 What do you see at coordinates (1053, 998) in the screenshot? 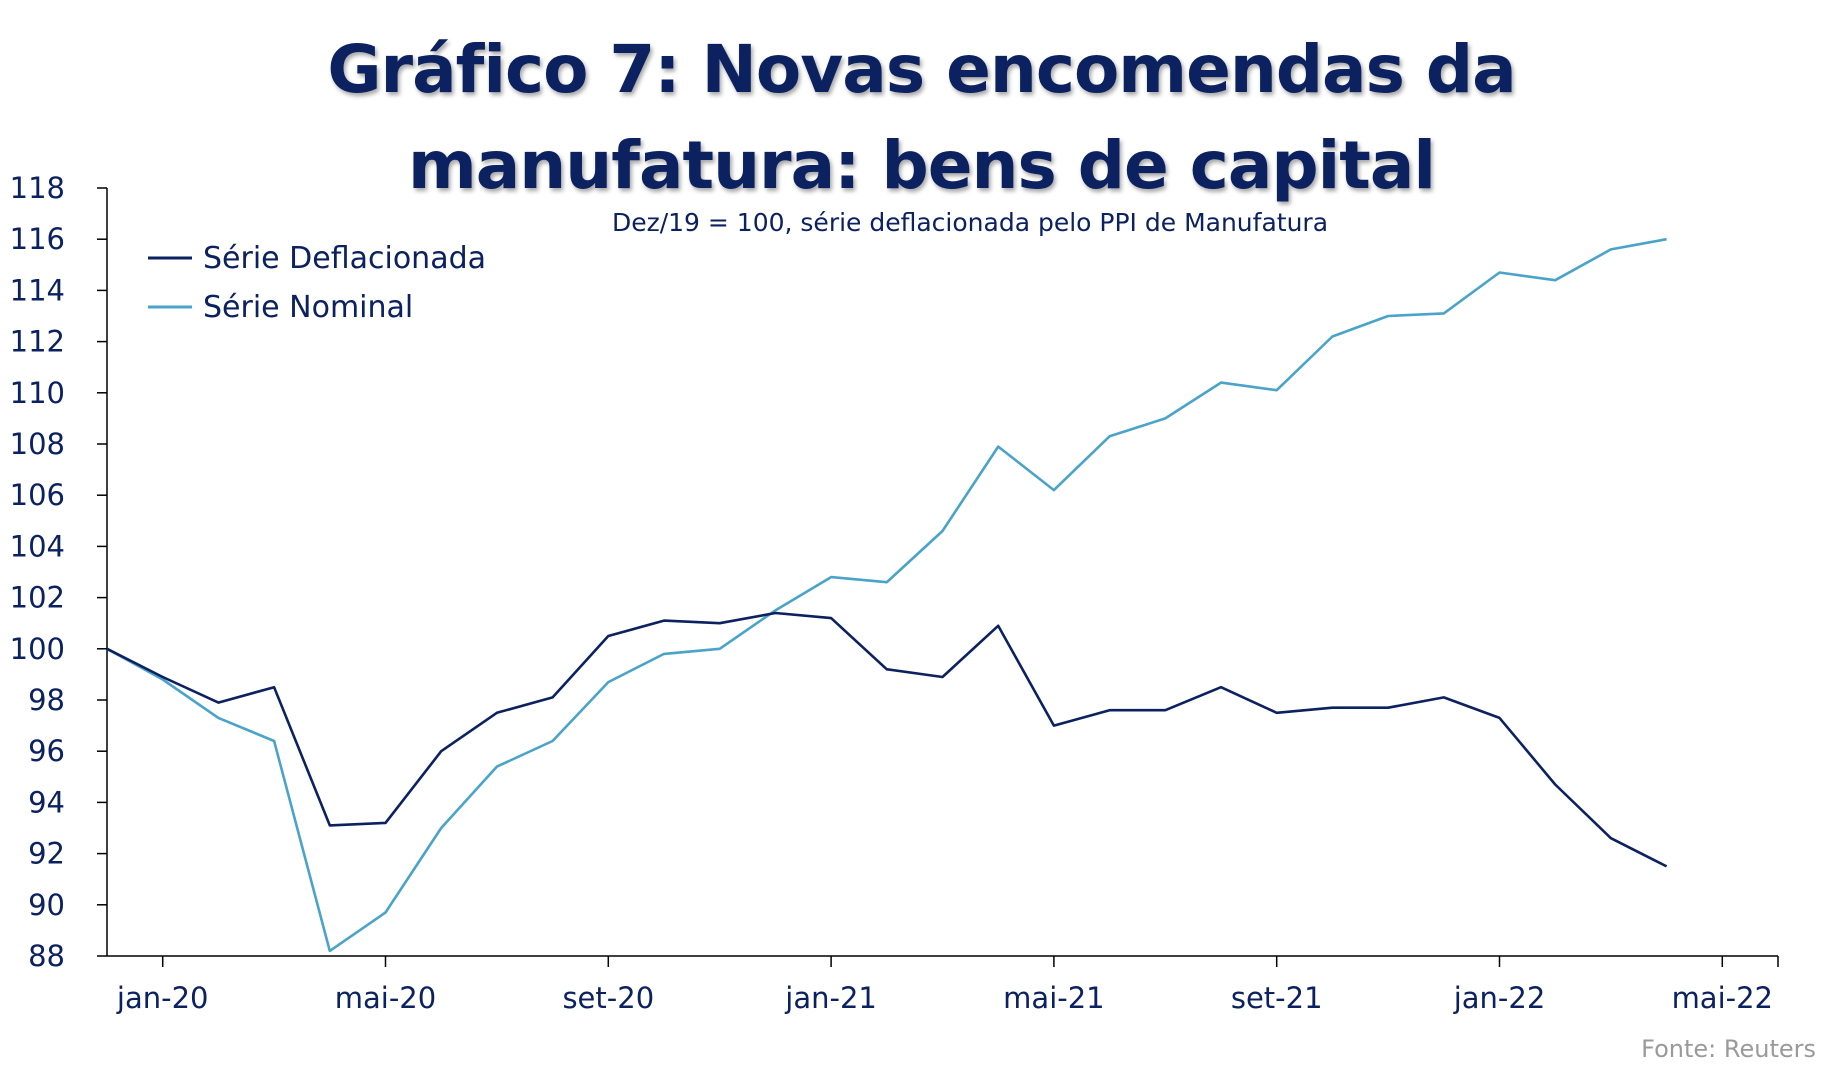
I see `x-tick-label: mai-21` at bounding box center [1053, 998].